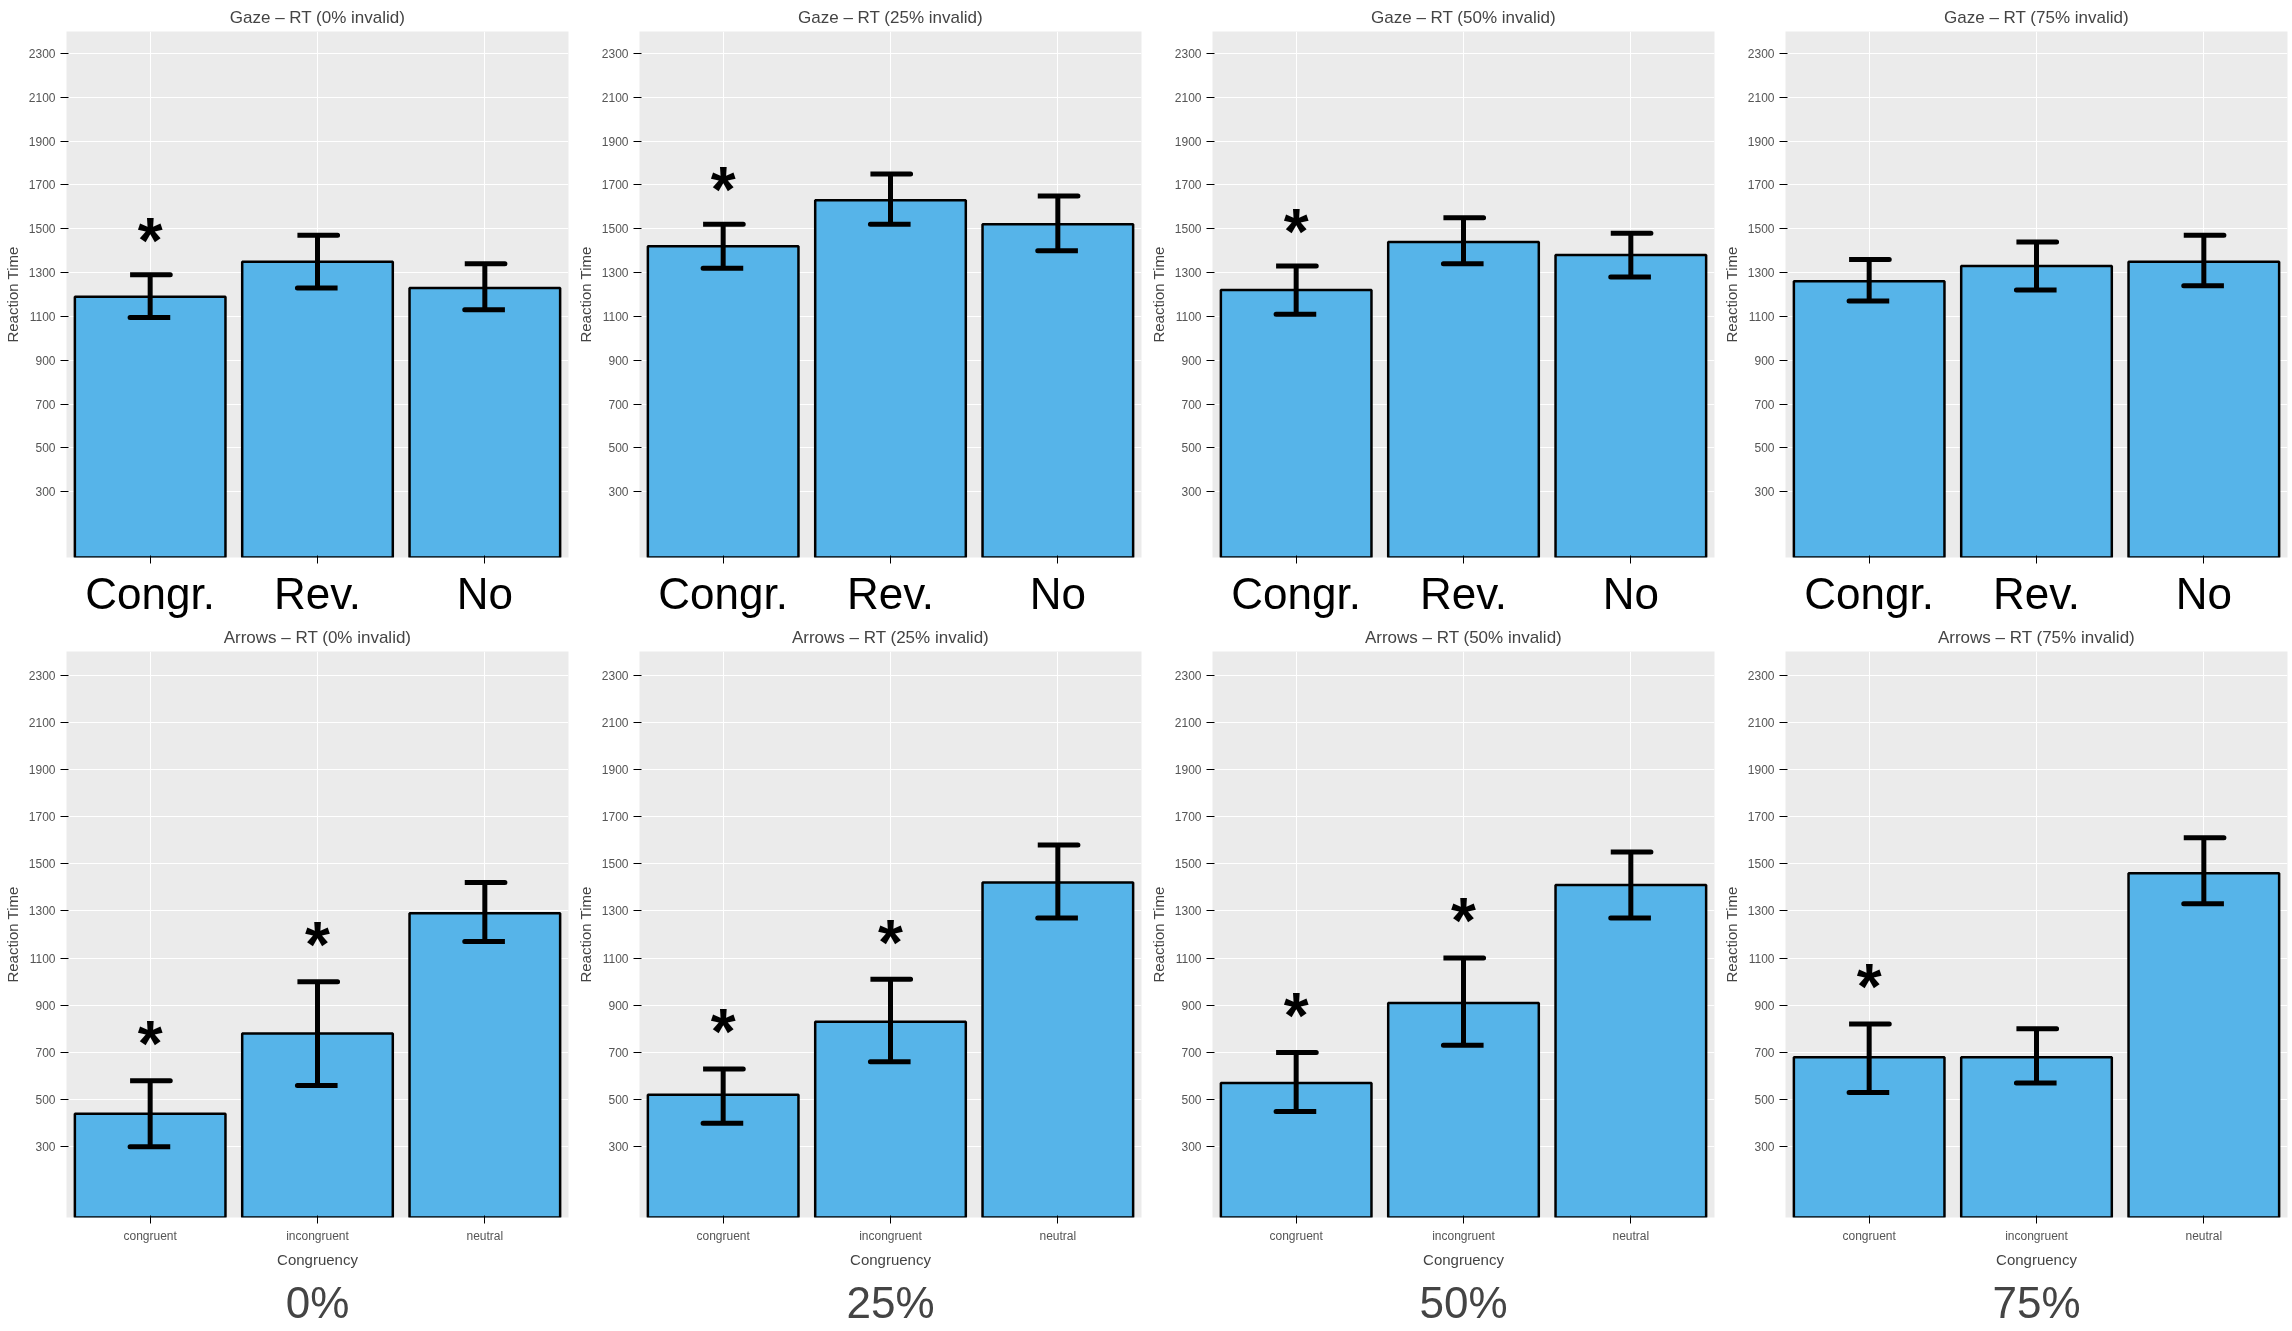 The width and height of the screenshot is (2292, 1331). Describe the element at coordinates (1188, 141) in the screenshot. I see `y-tick-label: 1900` at that location.